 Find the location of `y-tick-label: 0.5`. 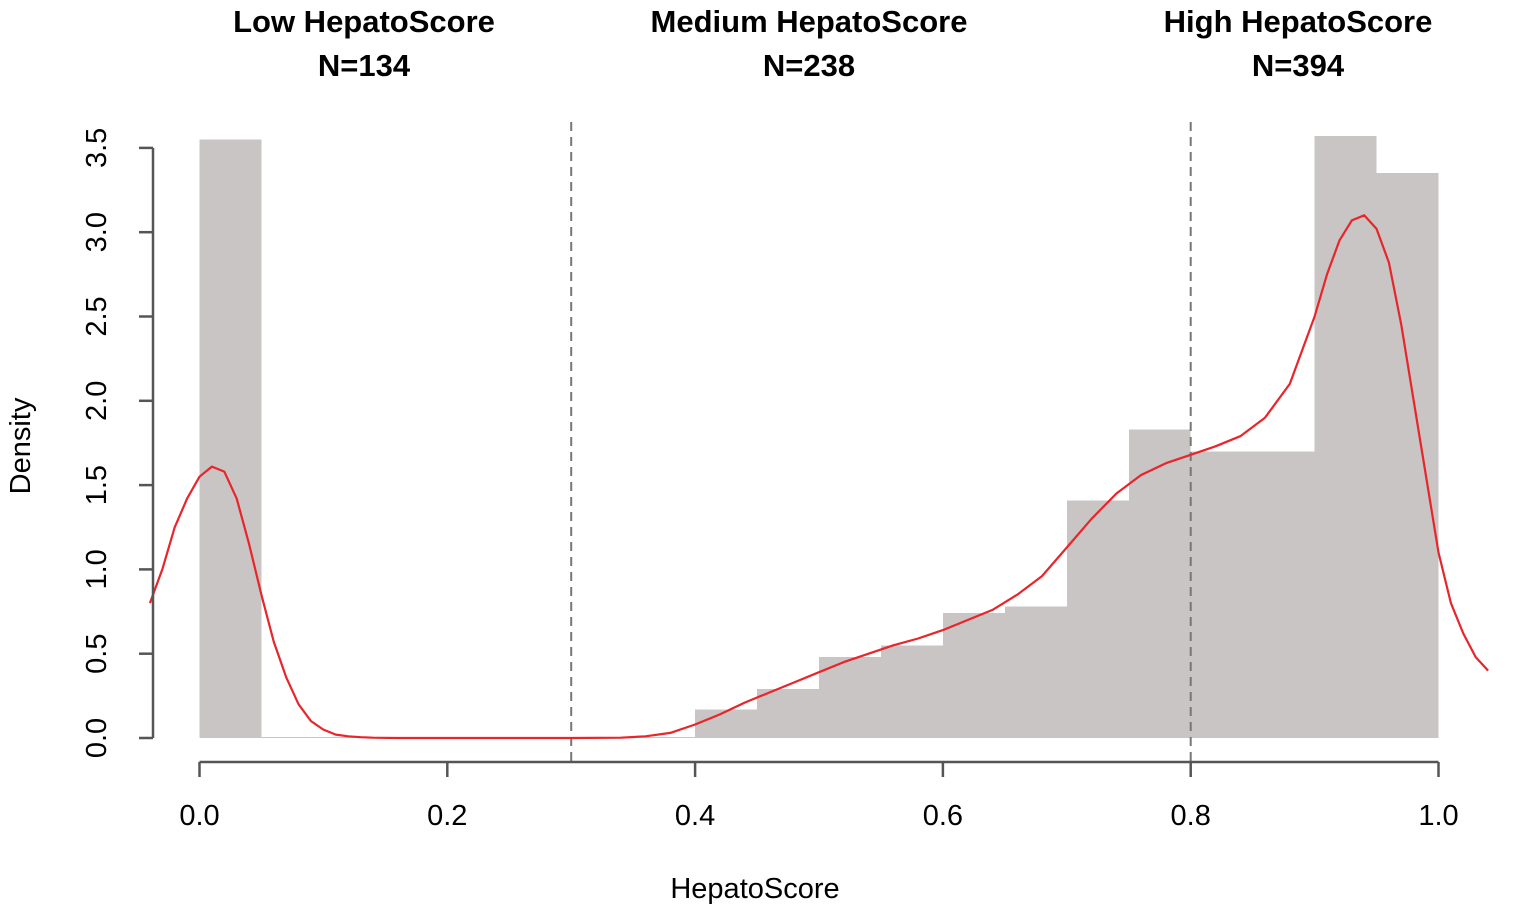

y-tick-label: 0.5 is located at coordinates (97, 654).